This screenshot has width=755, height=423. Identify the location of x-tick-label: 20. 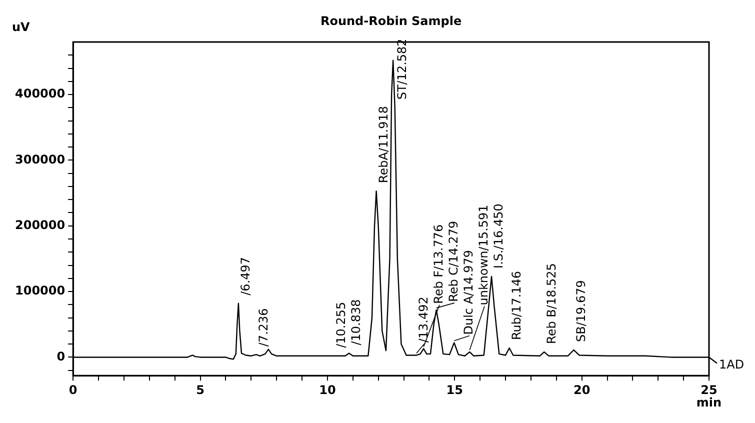
(581, 389).